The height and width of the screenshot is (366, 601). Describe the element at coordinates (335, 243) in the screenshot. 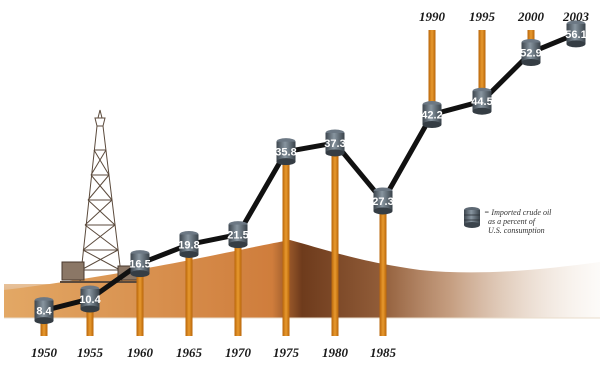

I see `pillar-1980` at that location.